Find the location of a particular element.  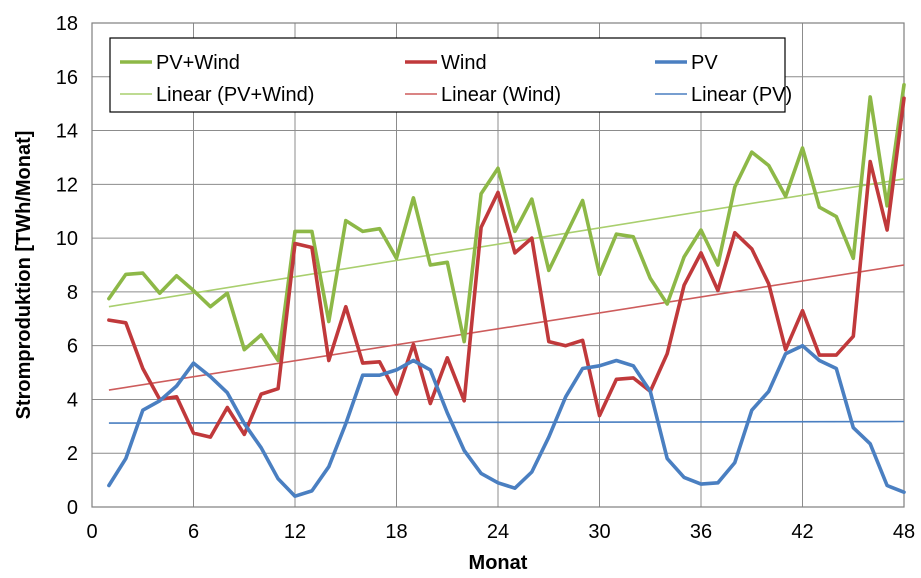

legend-box is located at coordinates (447, 75).